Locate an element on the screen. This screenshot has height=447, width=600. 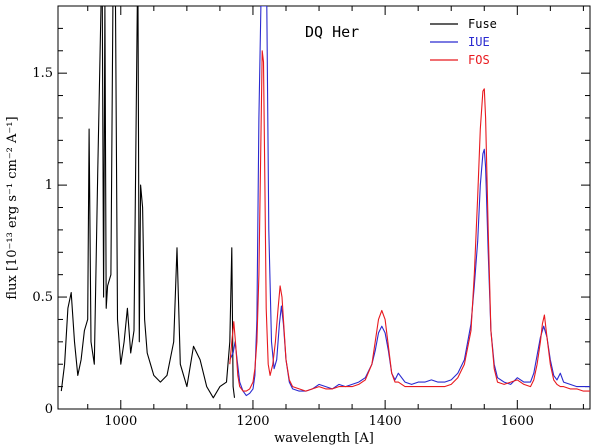
x-axis-label: wavelength [A] is located at coordinates (324, 438).